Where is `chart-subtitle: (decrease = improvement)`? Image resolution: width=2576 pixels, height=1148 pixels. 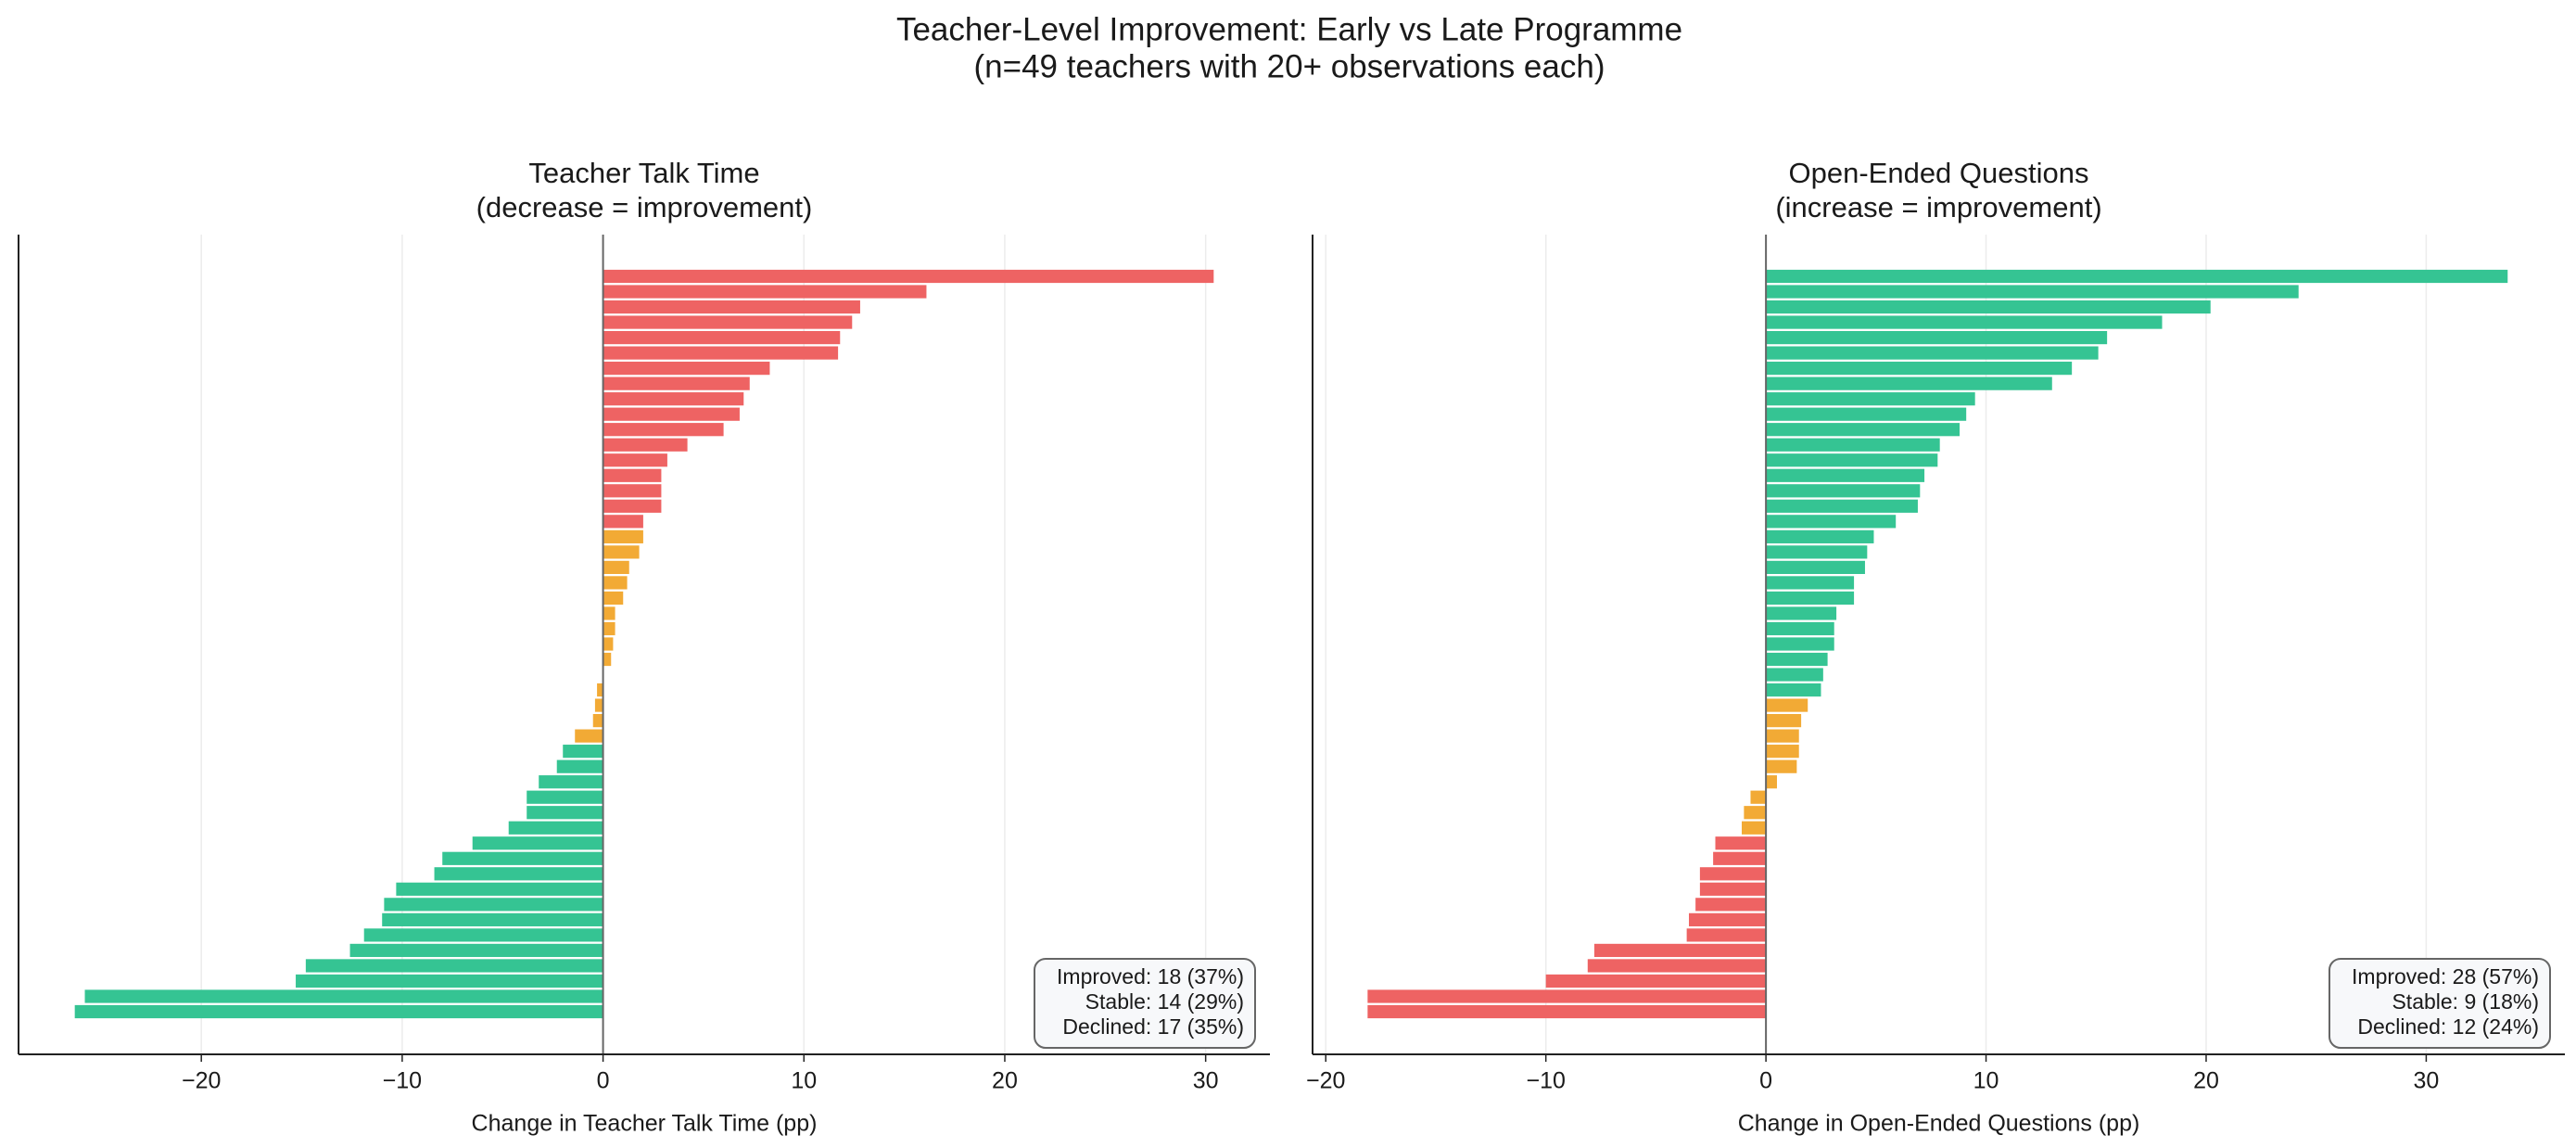
chart-subtitle: (decrease = improvement) is located at coordinates (644, 207).